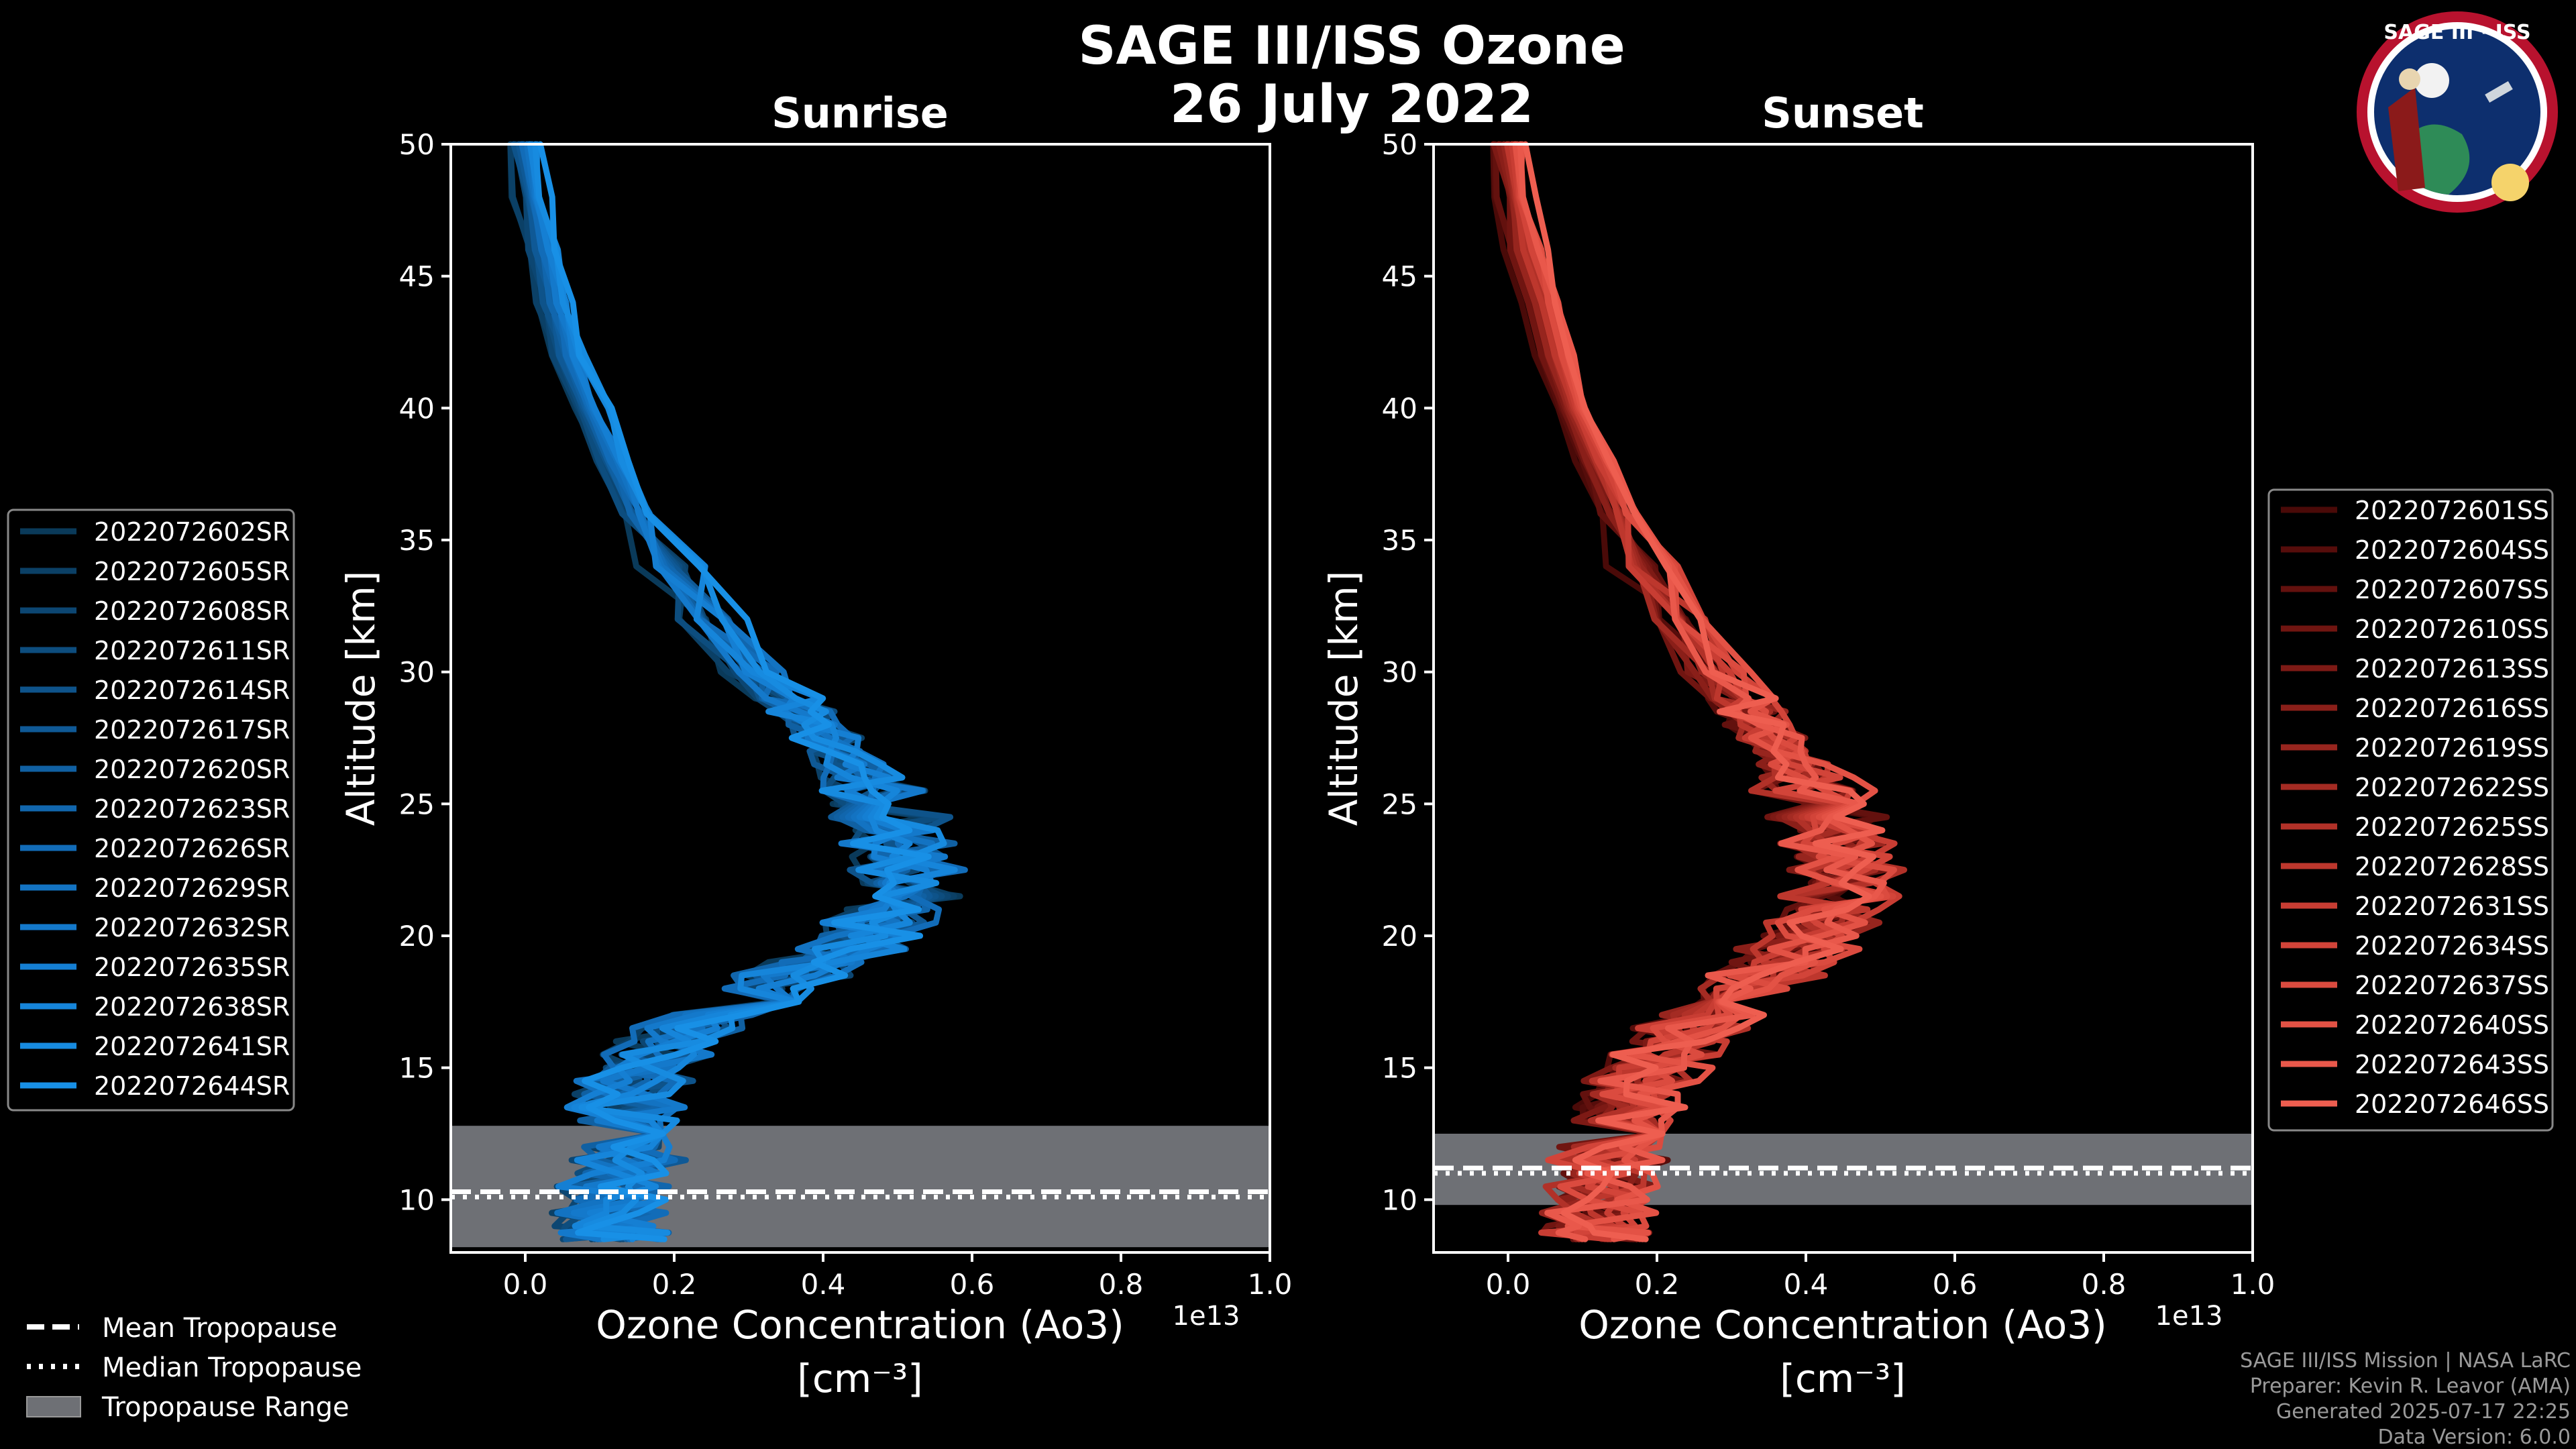  I want to click on logo-moon-icon, so click(2431, 80).